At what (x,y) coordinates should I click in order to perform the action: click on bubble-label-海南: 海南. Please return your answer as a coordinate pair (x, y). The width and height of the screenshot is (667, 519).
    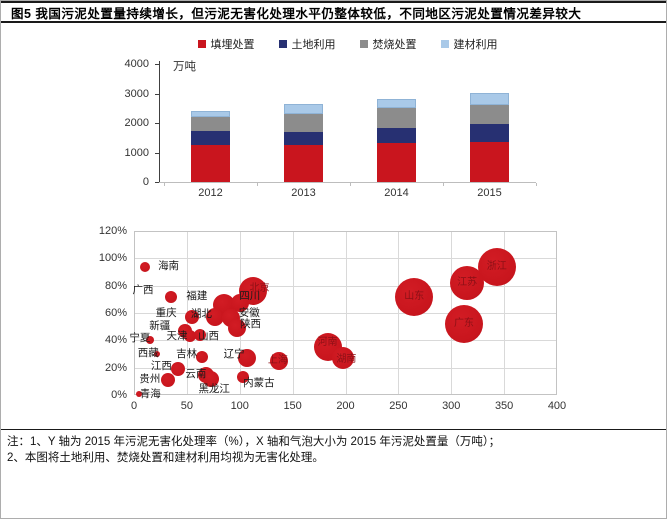
    Looking at the image, I should click on (169, 265).